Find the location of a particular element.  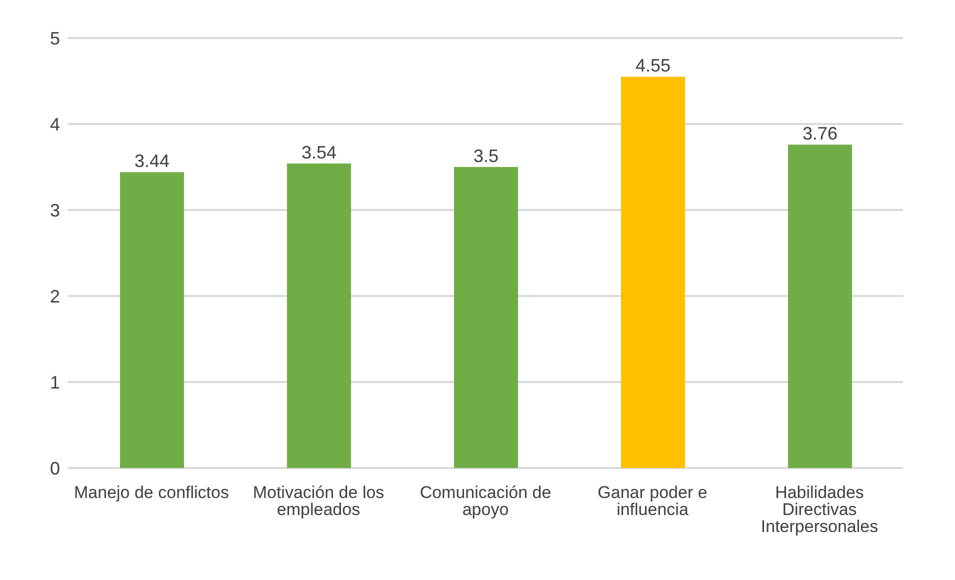

y-tick-label: 2 is located at coordinates (55, 296).